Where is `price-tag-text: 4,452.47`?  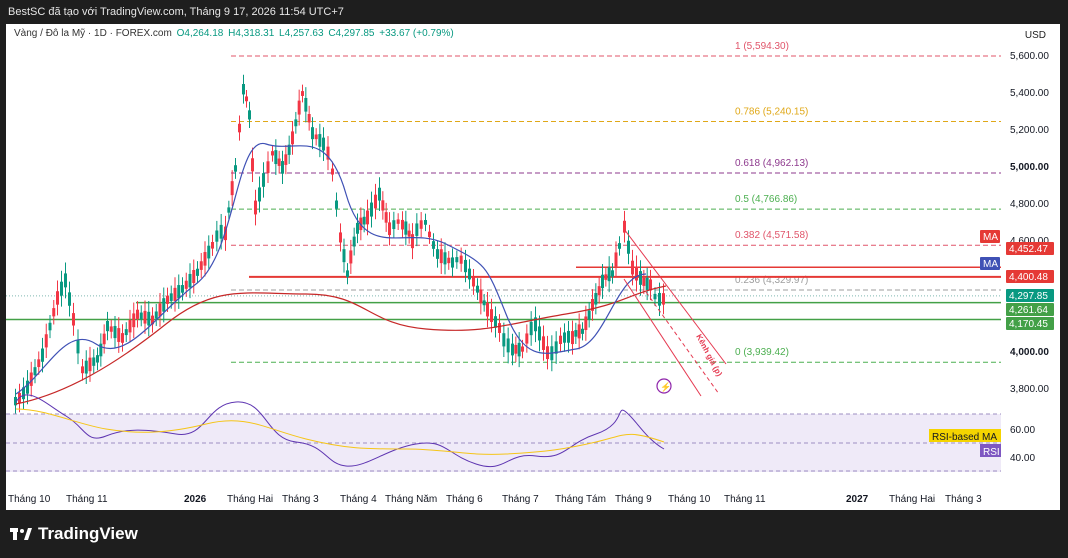 price-tag-text: 4,452.47 is located at coordinates (1028, 249).